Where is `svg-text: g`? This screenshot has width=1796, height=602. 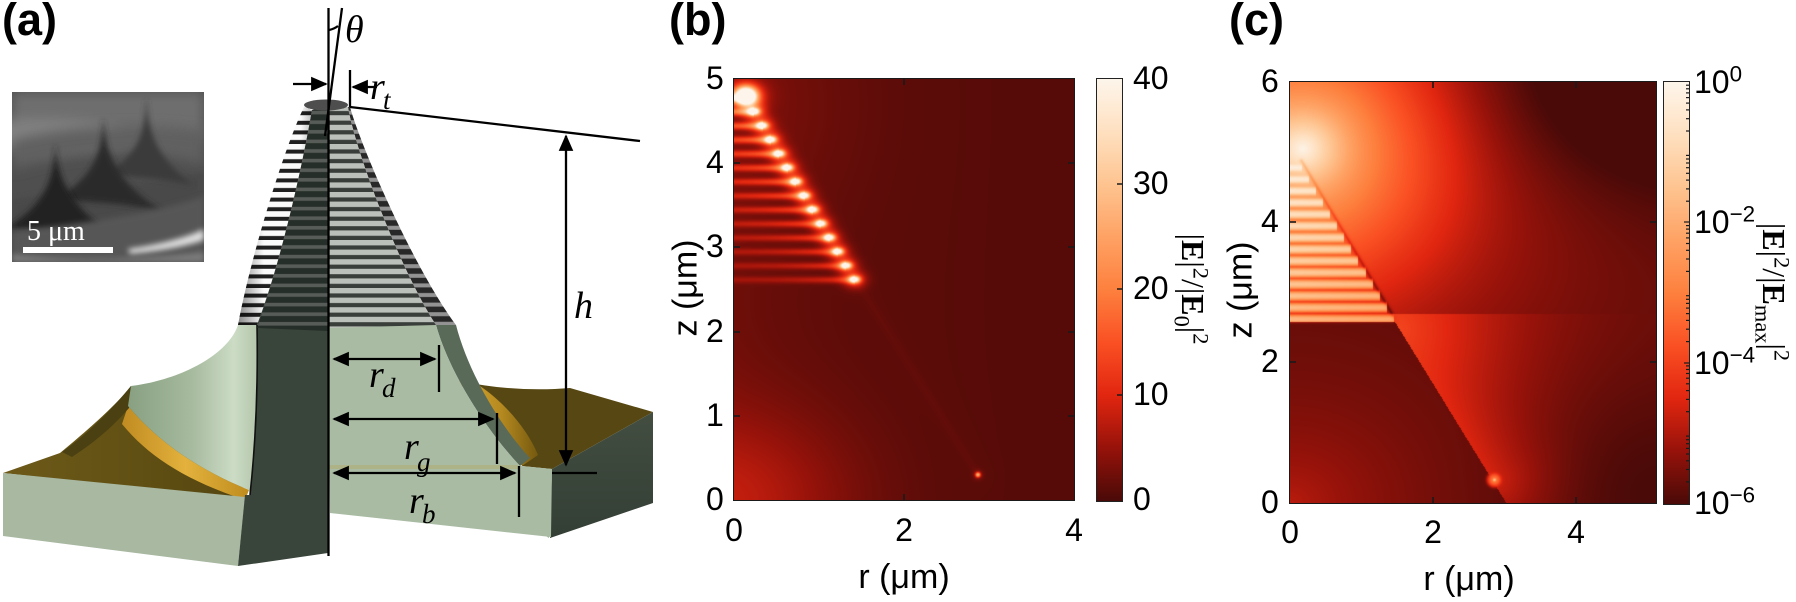
svg-text: g is located at coordinates (424, 462).